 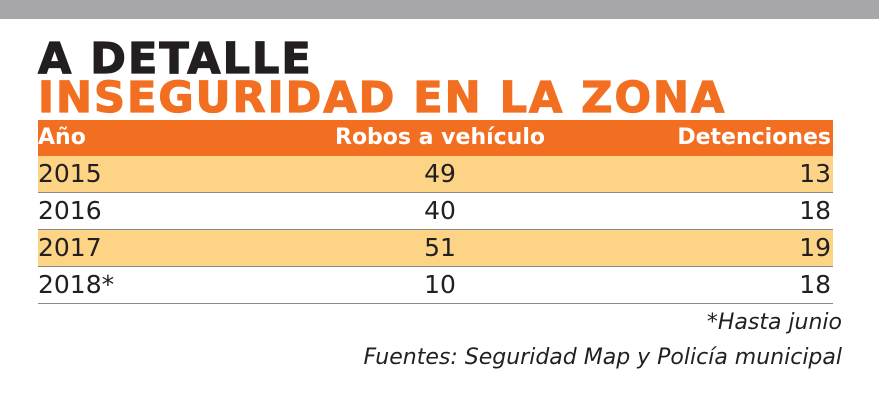 What do you see at coordinates (815, 247) in the screenshot?
I see `detenciones-cell: 19` at bounding box center [815, 247].